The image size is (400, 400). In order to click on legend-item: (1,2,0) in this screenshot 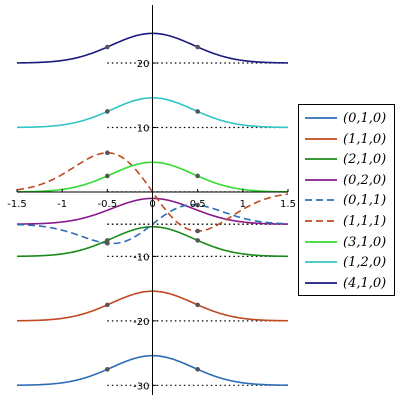, I will do `click(347, 263)`.